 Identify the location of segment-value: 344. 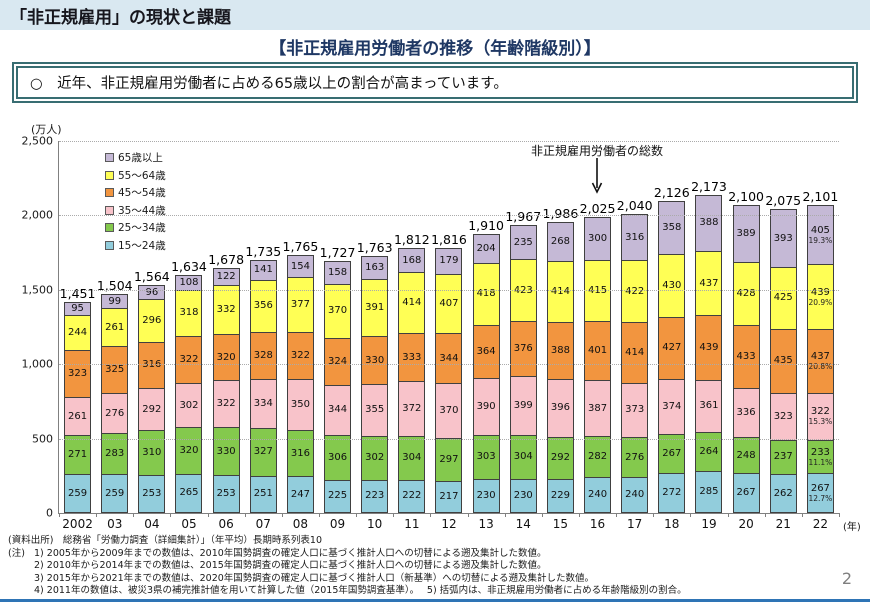
(449, 358).